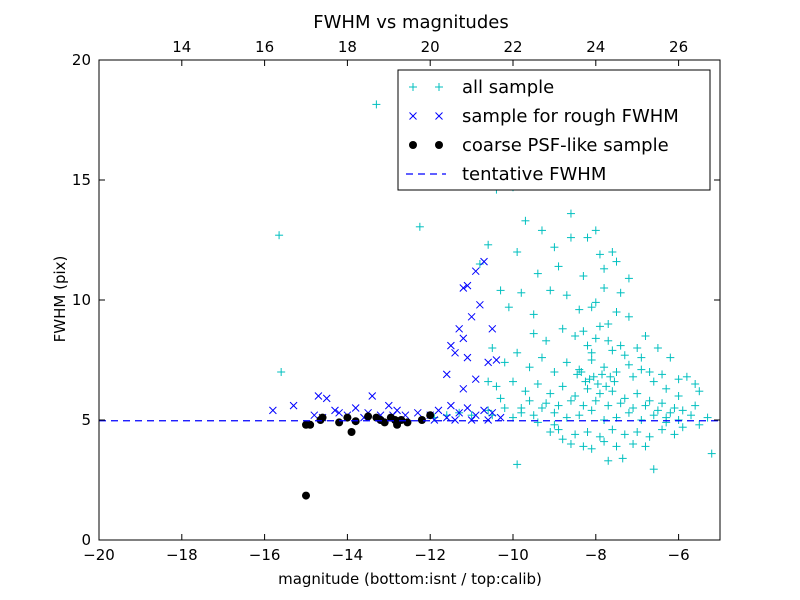 The image size is (800, 600). Describe the element at coordinates (182, 555) in the screenshot. I see `x-tick-label: −18` at that location.